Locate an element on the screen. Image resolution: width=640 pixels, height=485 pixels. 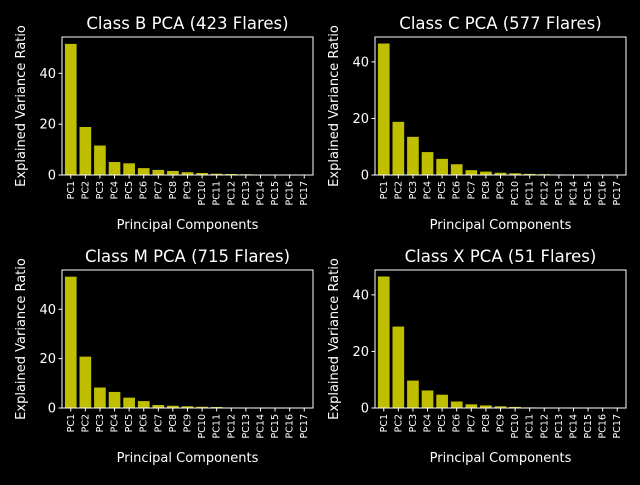
bar-pc8 is located at coordinates (486, 173).